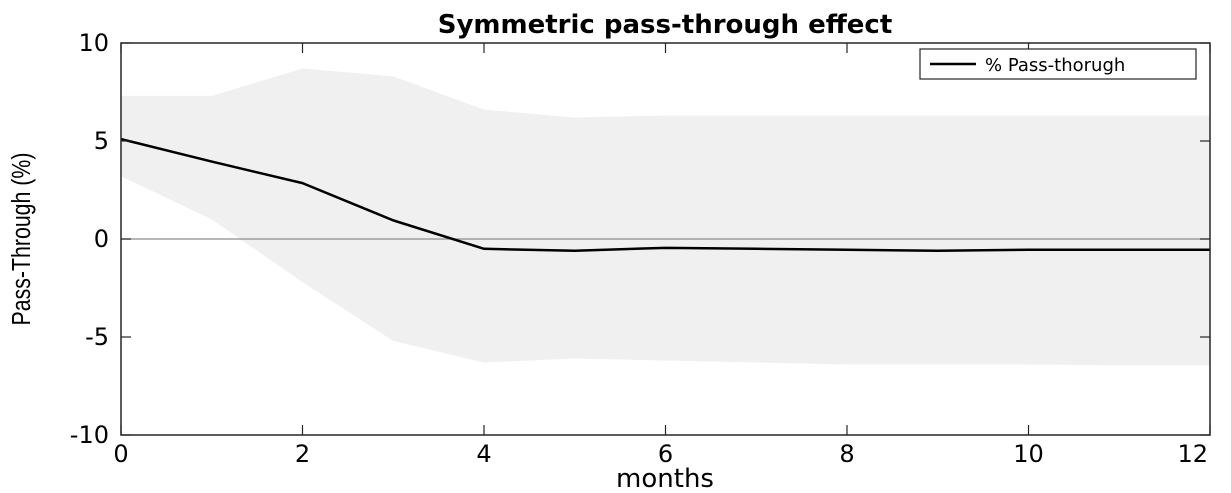  I want to click on x-axis-label: months, so click(665, 478).